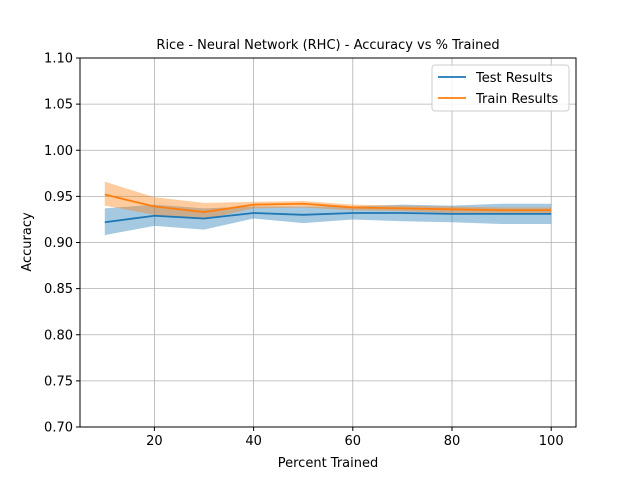 This screenshot has height=480, width=640. I want to click on legend: Test Results Train Results, so click(500, 88).